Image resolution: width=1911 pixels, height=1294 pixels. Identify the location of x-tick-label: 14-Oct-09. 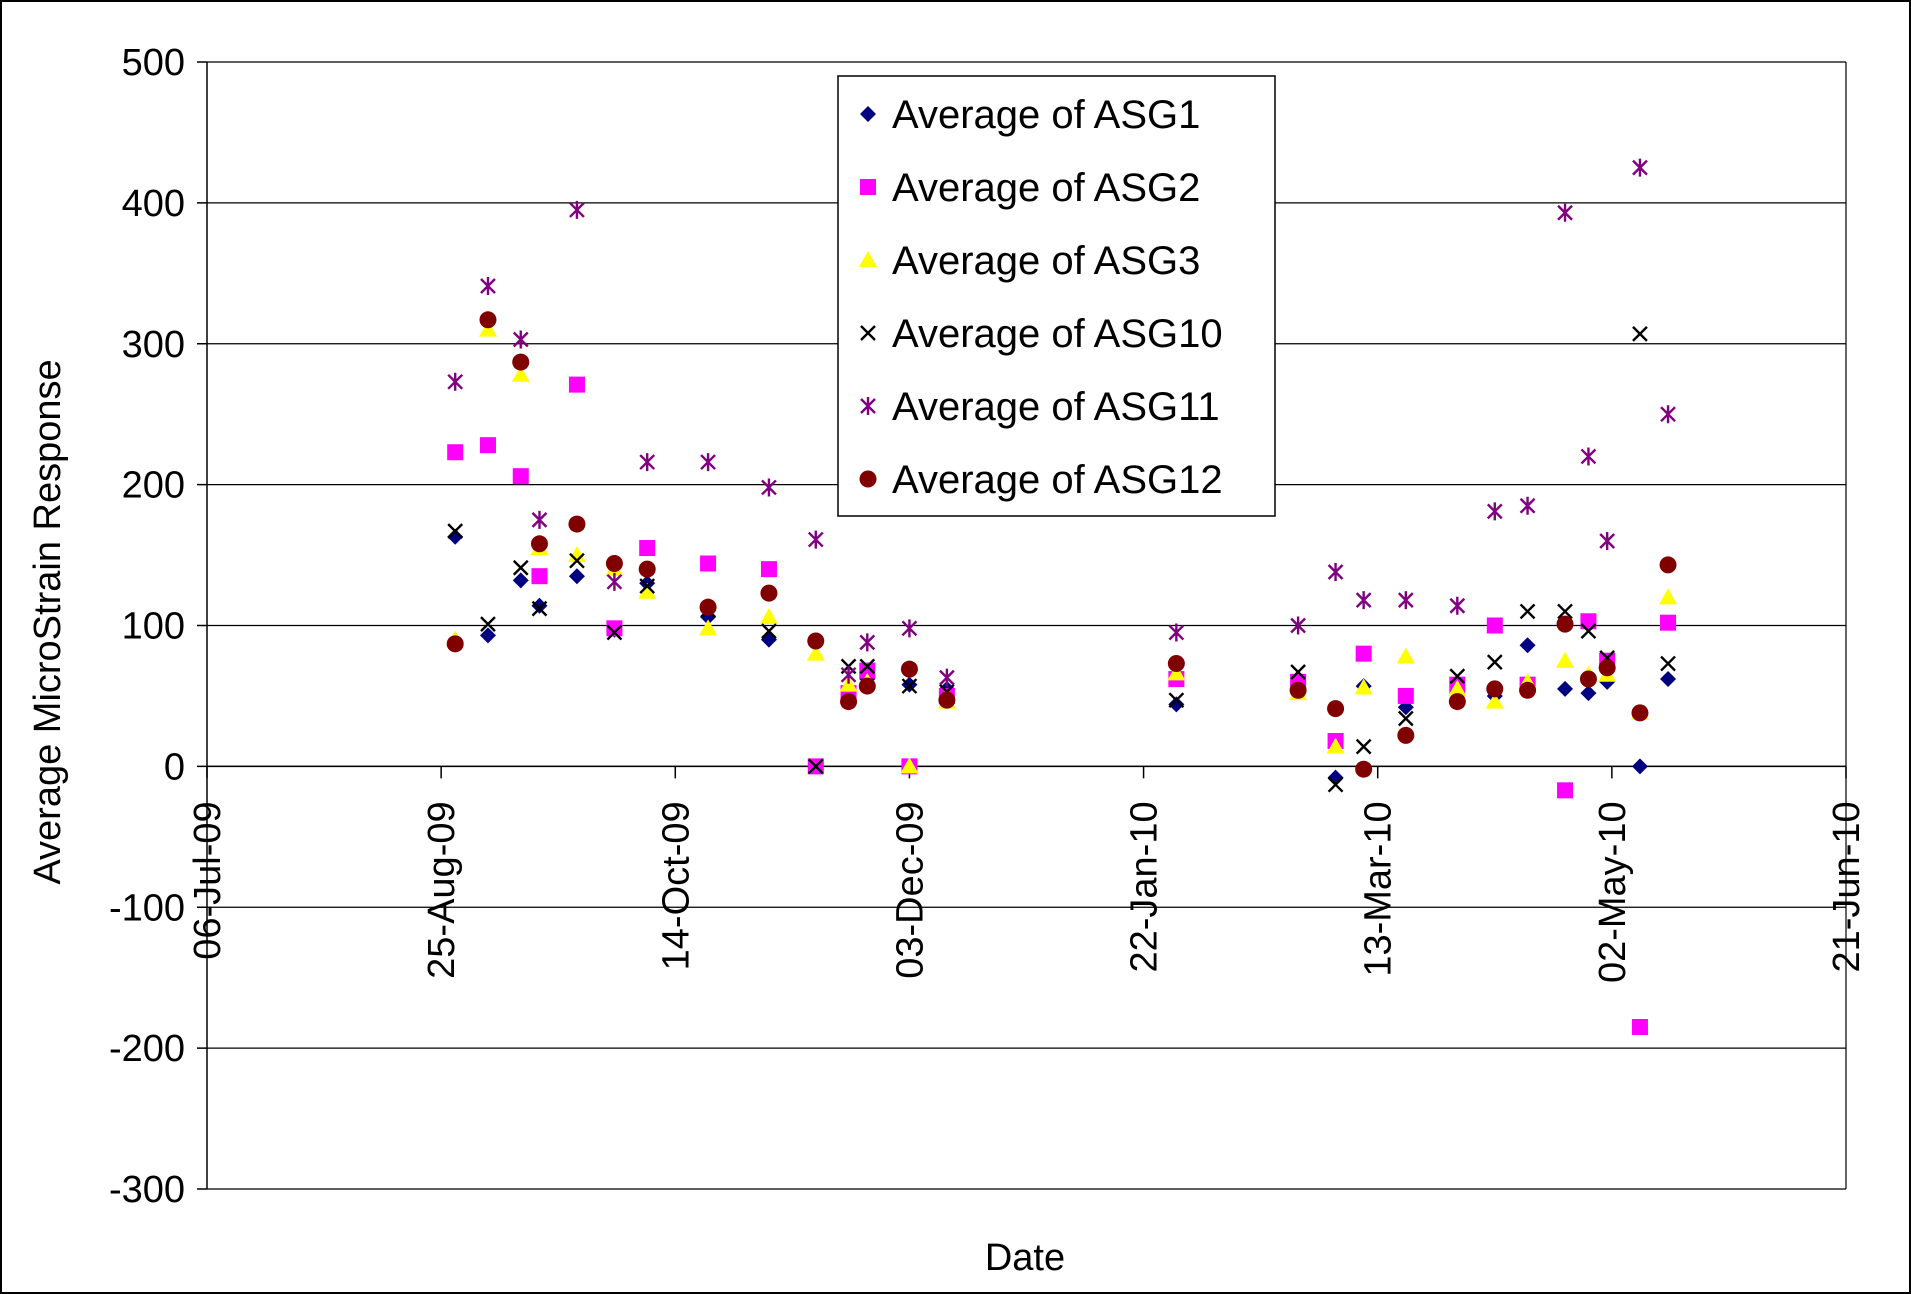
(676, 885).